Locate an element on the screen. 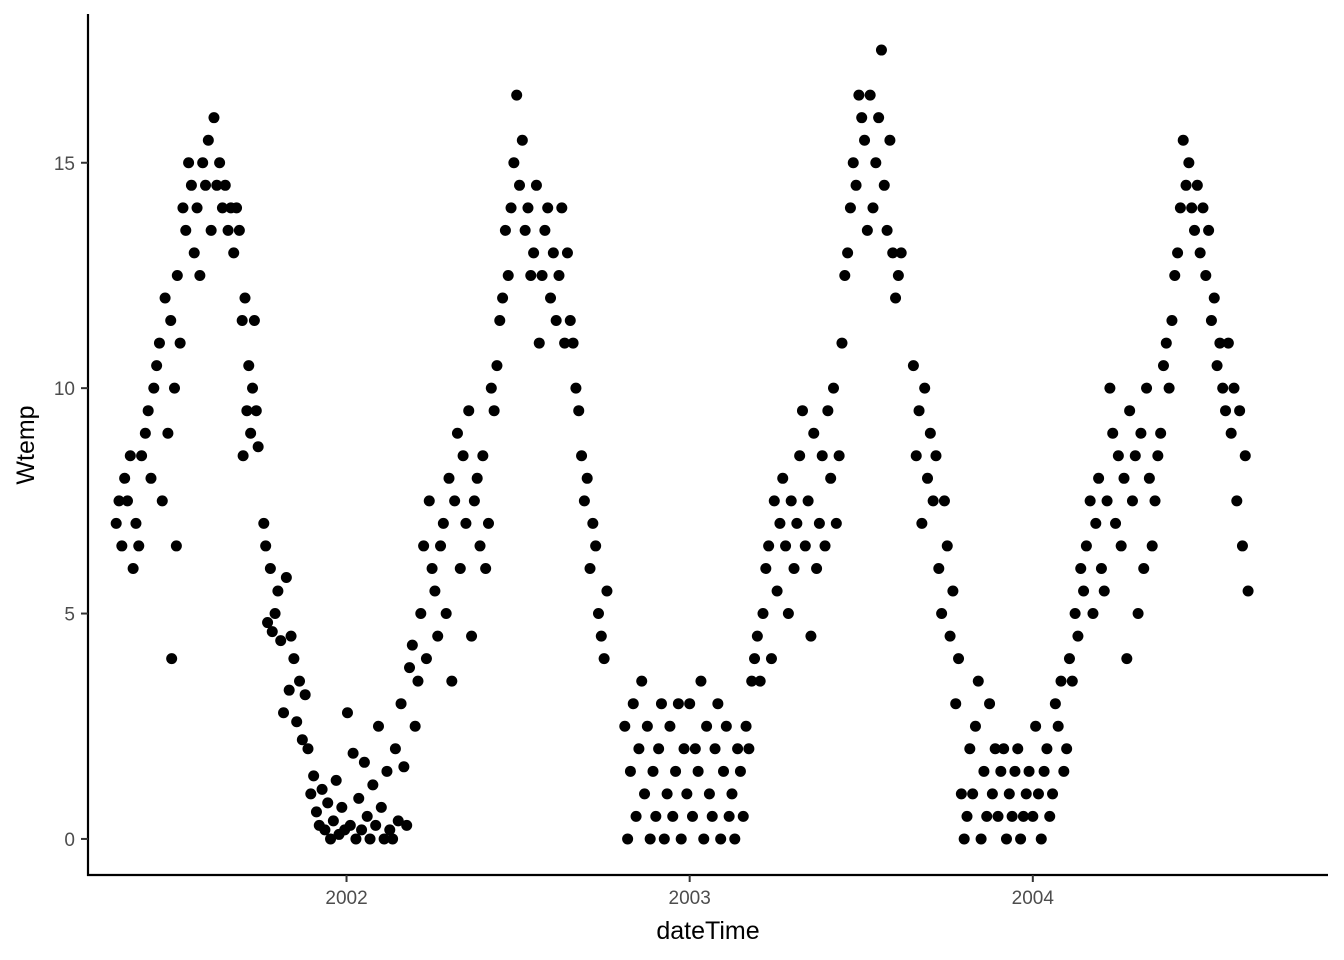 This screenshot has width=1344, height=960. y-tick-label: 10 is located at coordinates (64, 389).